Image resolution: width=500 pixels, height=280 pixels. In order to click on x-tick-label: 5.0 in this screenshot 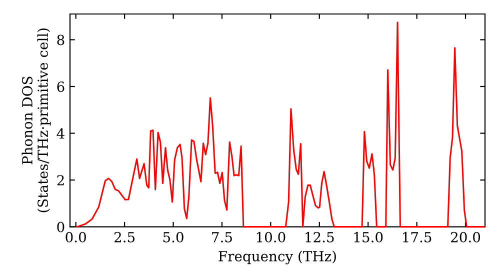, I will do `click(173, 237)`.